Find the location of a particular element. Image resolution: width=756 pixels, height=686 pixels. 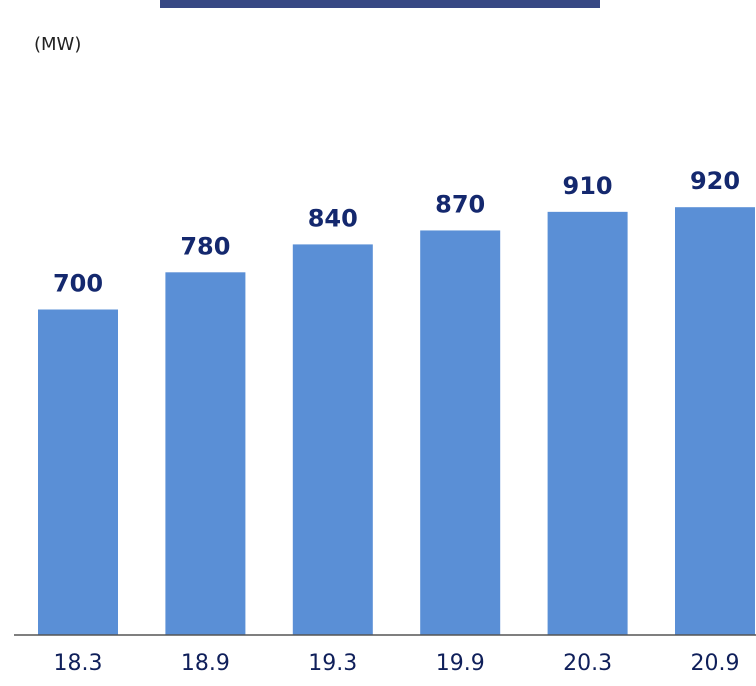

value-label-19.9: 870 is located at coordinates (460, 204).